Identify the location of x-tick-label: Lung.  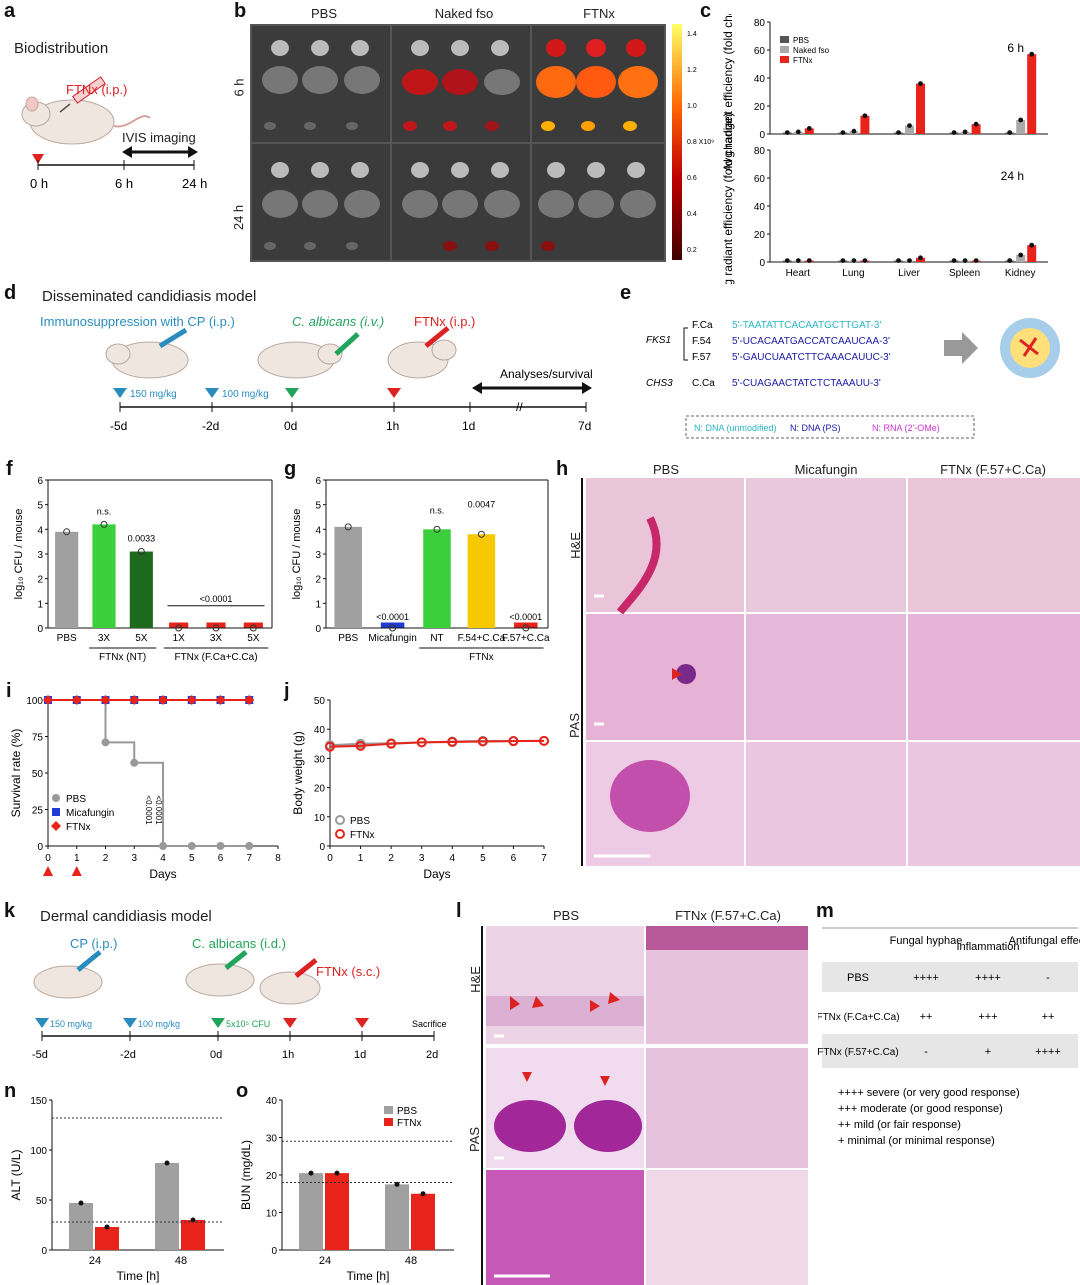
(853, 273).